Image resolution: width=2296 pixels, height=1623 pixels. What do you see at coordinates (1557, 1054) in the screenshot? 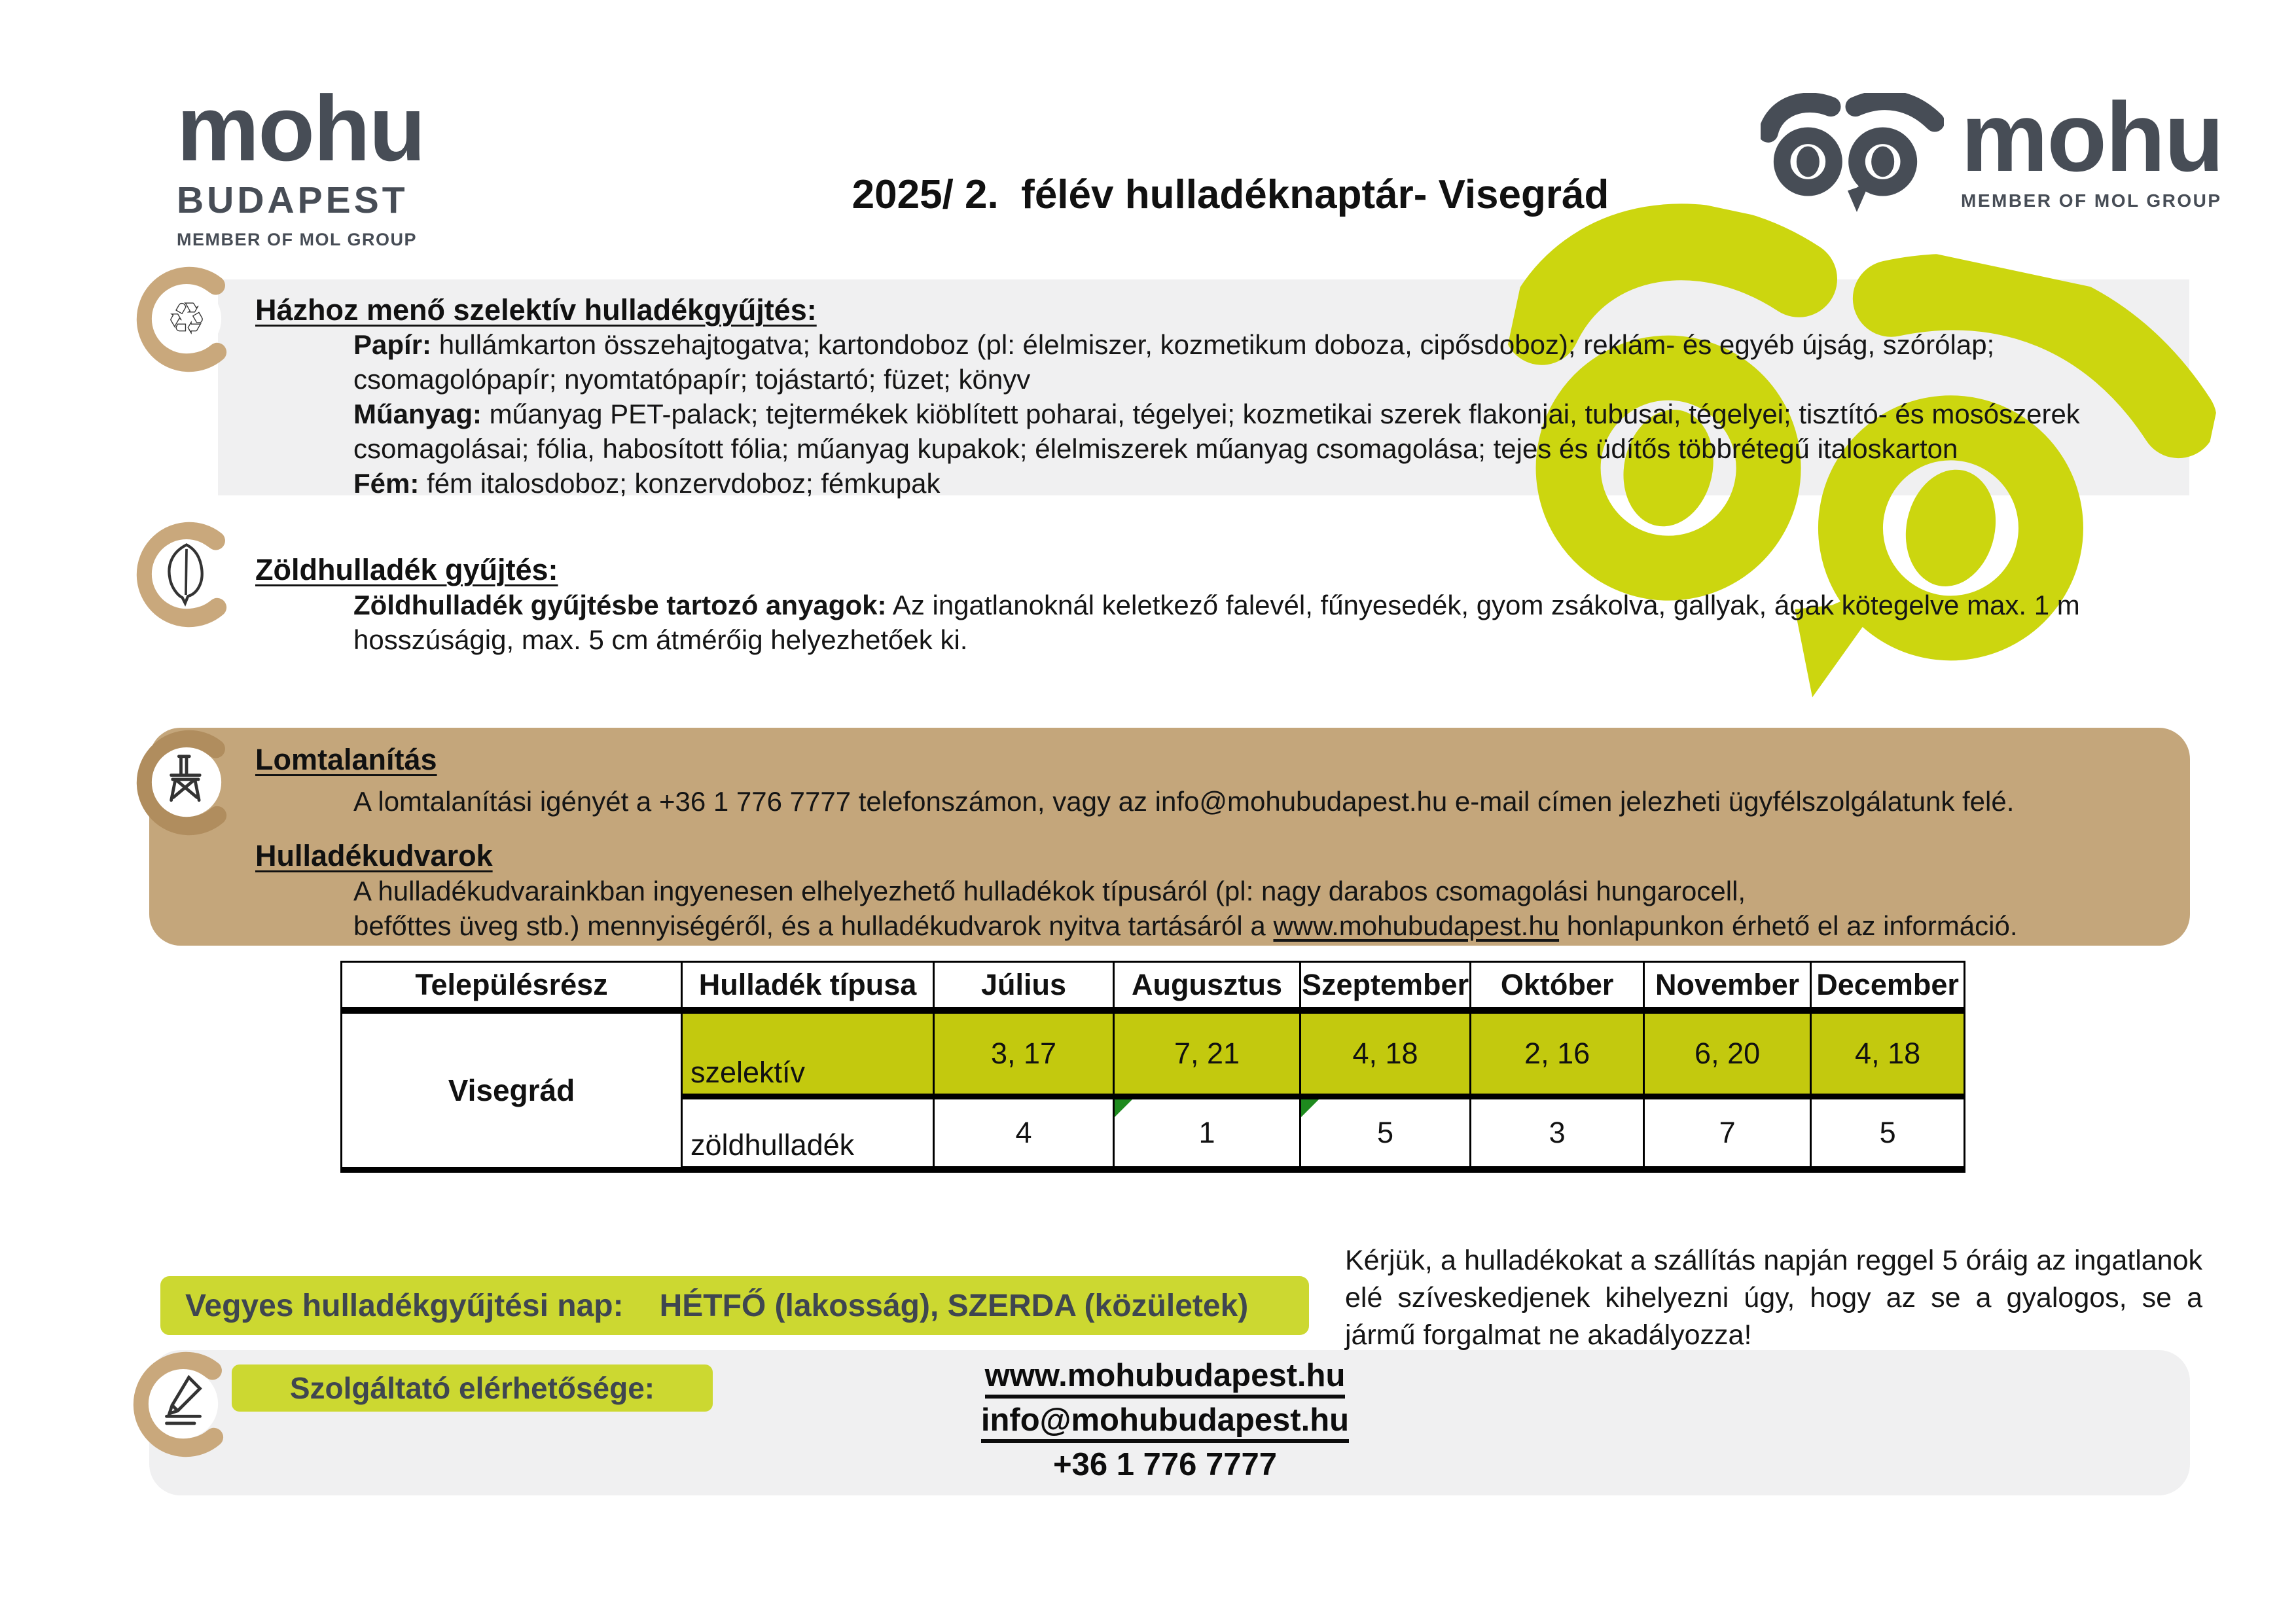
I see `table-cell: 2, 16` at bounding box center [1557, 1054].